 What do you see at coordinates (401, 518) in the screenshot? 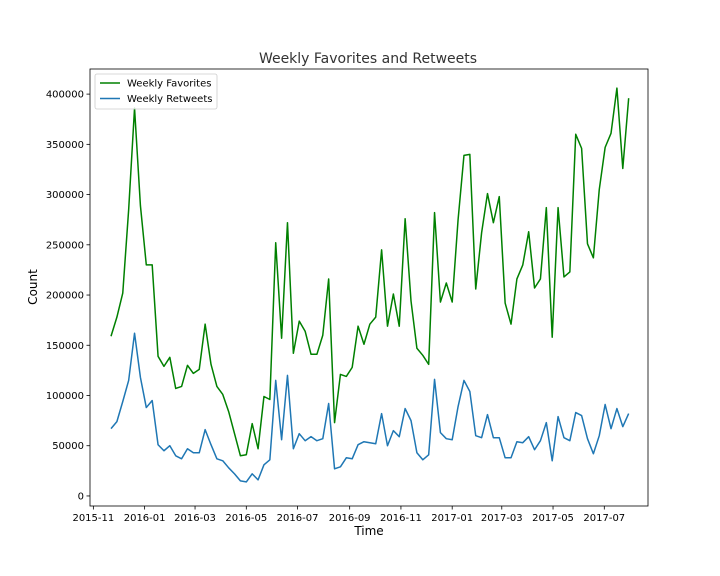
I see `x-tick-label: 2016-11` at bounding box center [401, 518].